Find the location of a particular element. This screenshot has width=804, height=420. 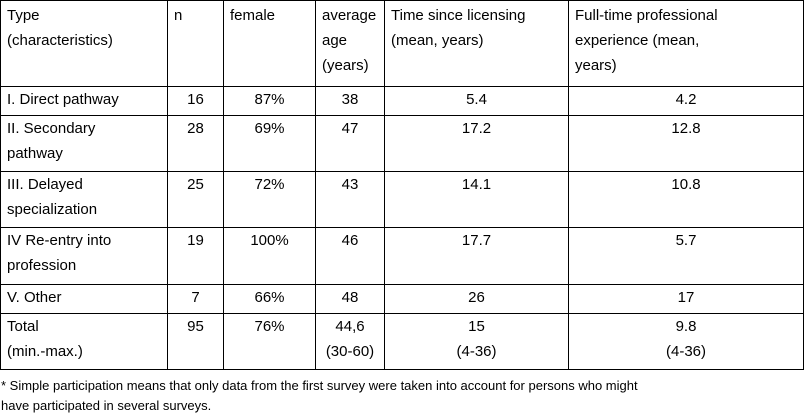

header-text: n is located at coordinates (178, 15).